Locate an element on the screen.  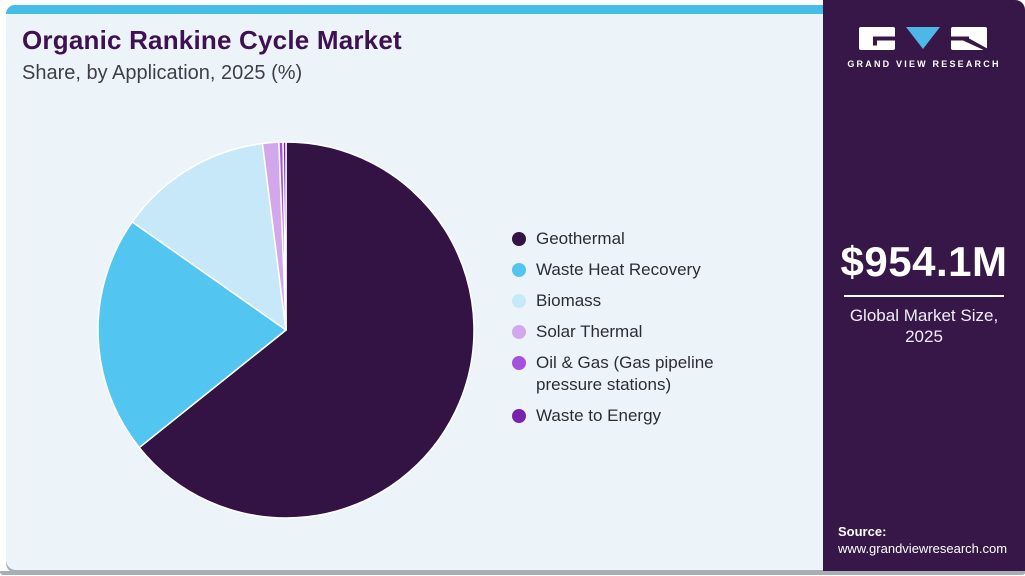
gvr-logo: GRAND VIEW RESEARCH is located at coordinates (924, 47).